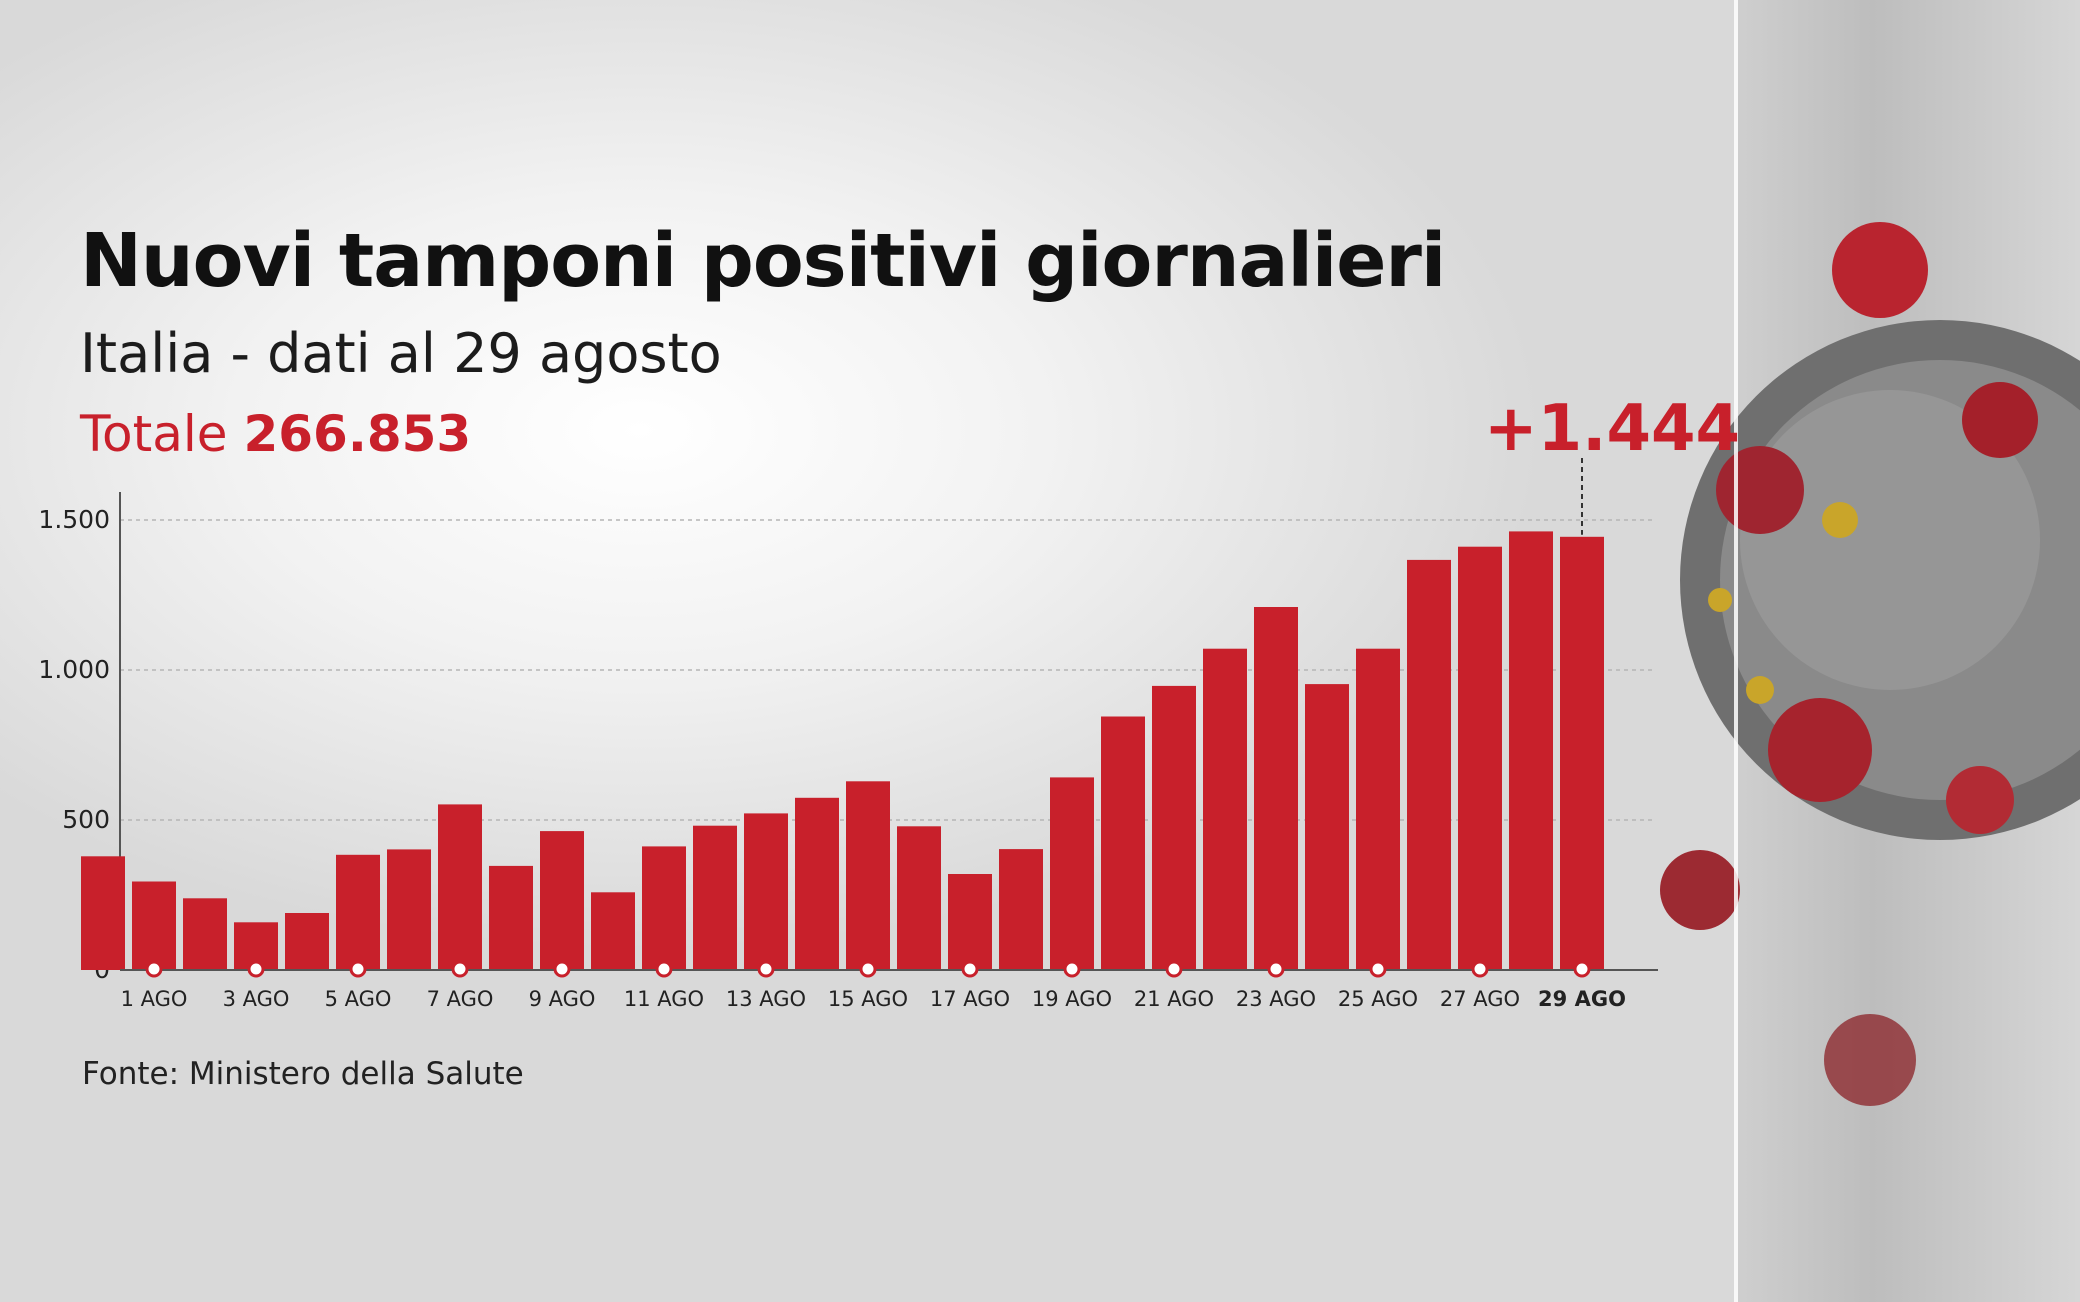 The height and width of the screenshot is (1302, 2080). Describe the element at coordinates (1612, 429) in the screenshot. I see `latest-value-callout: +1.444` at that location.